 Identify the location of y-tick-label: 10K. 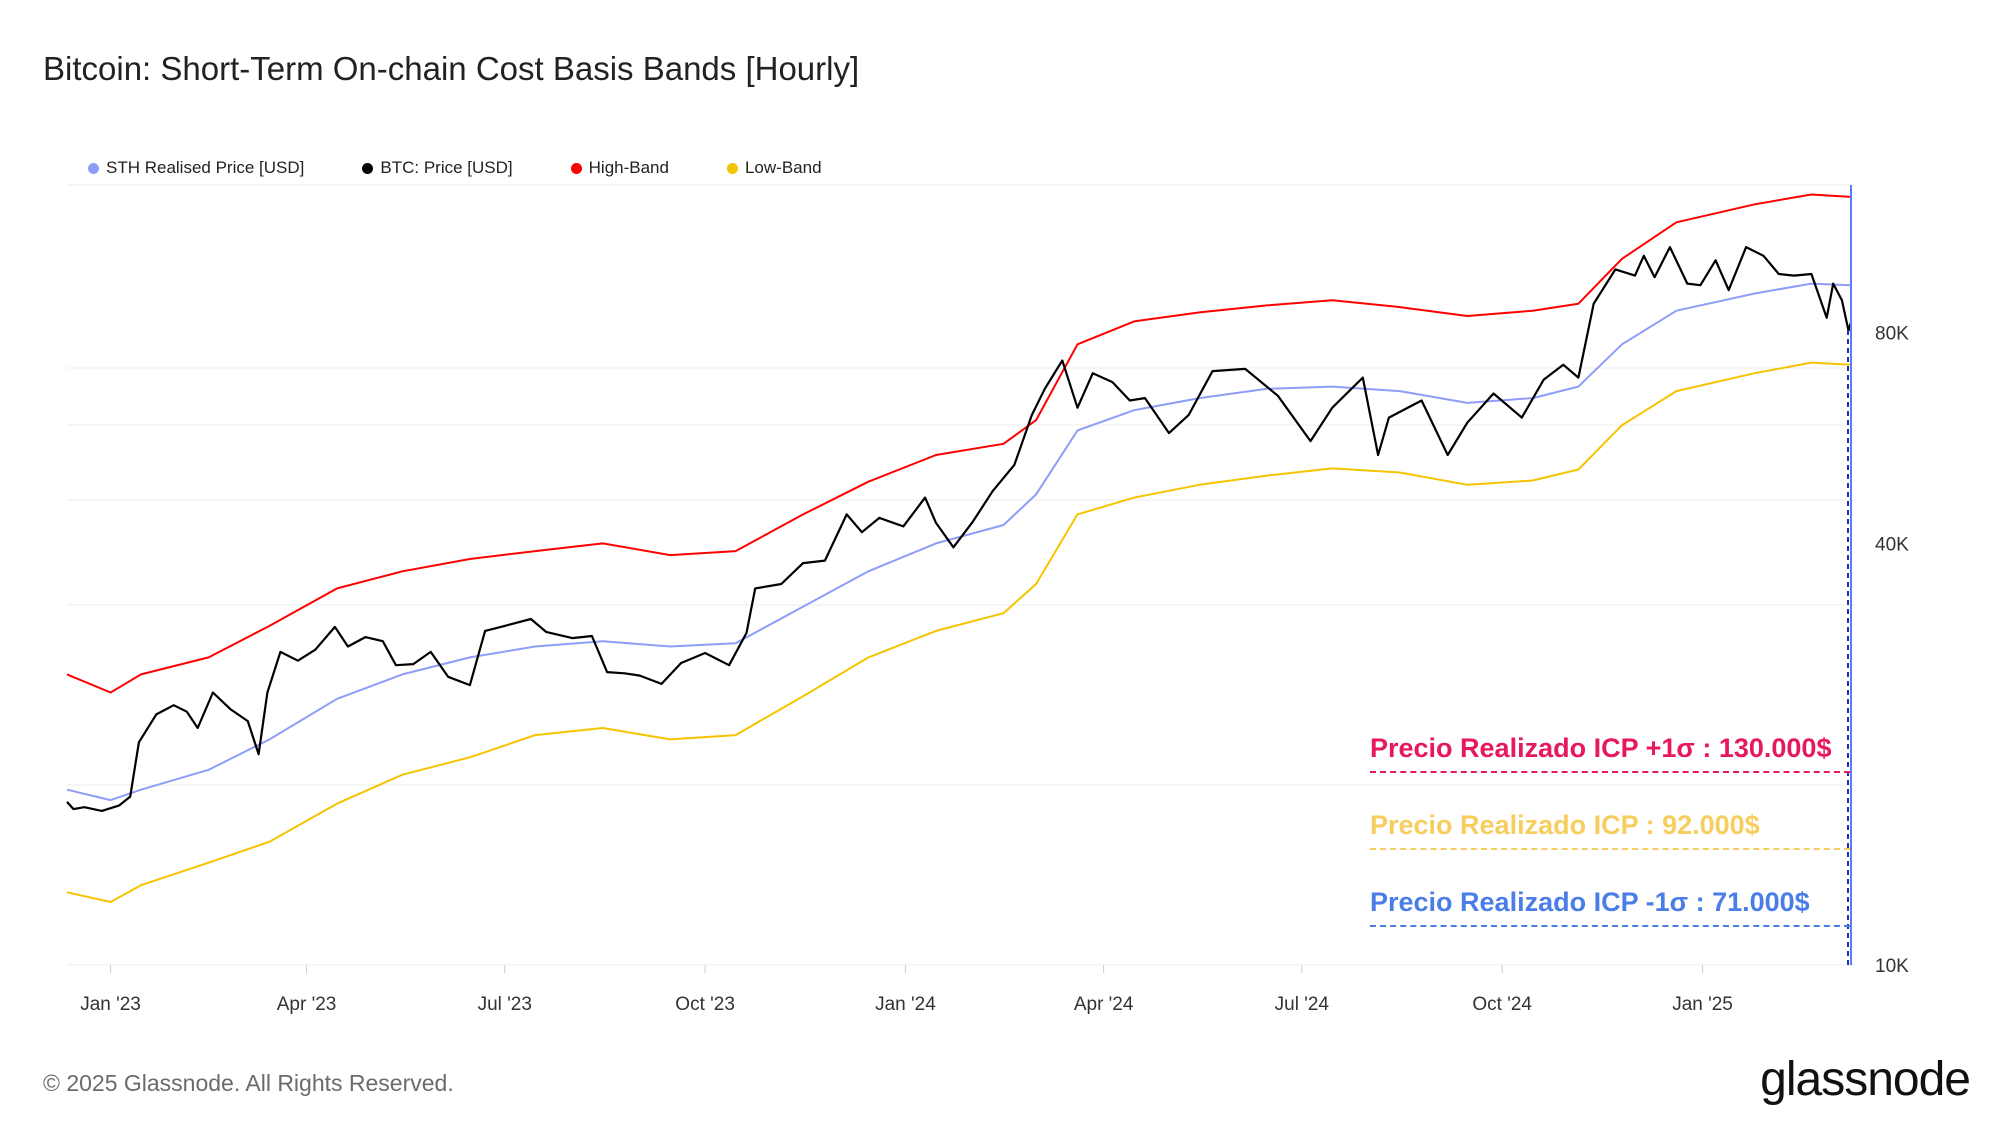
(1892, 966).